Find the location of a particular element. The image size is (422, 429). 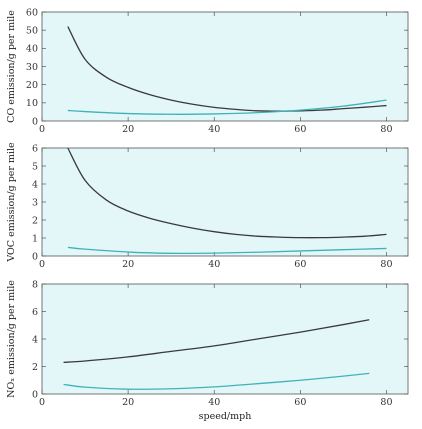

y-tick-label: 8 is located at coordinates (35, 284).